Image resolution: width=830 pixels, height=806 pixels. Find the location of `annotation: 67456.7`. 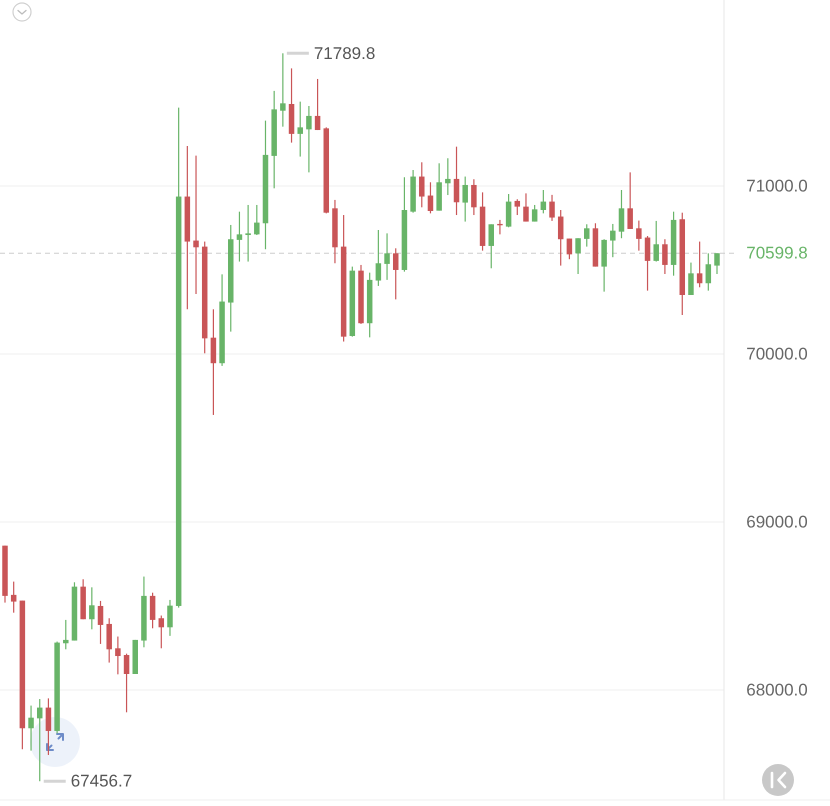

annotation: 67456.7 is located at coordinates (101, 781).